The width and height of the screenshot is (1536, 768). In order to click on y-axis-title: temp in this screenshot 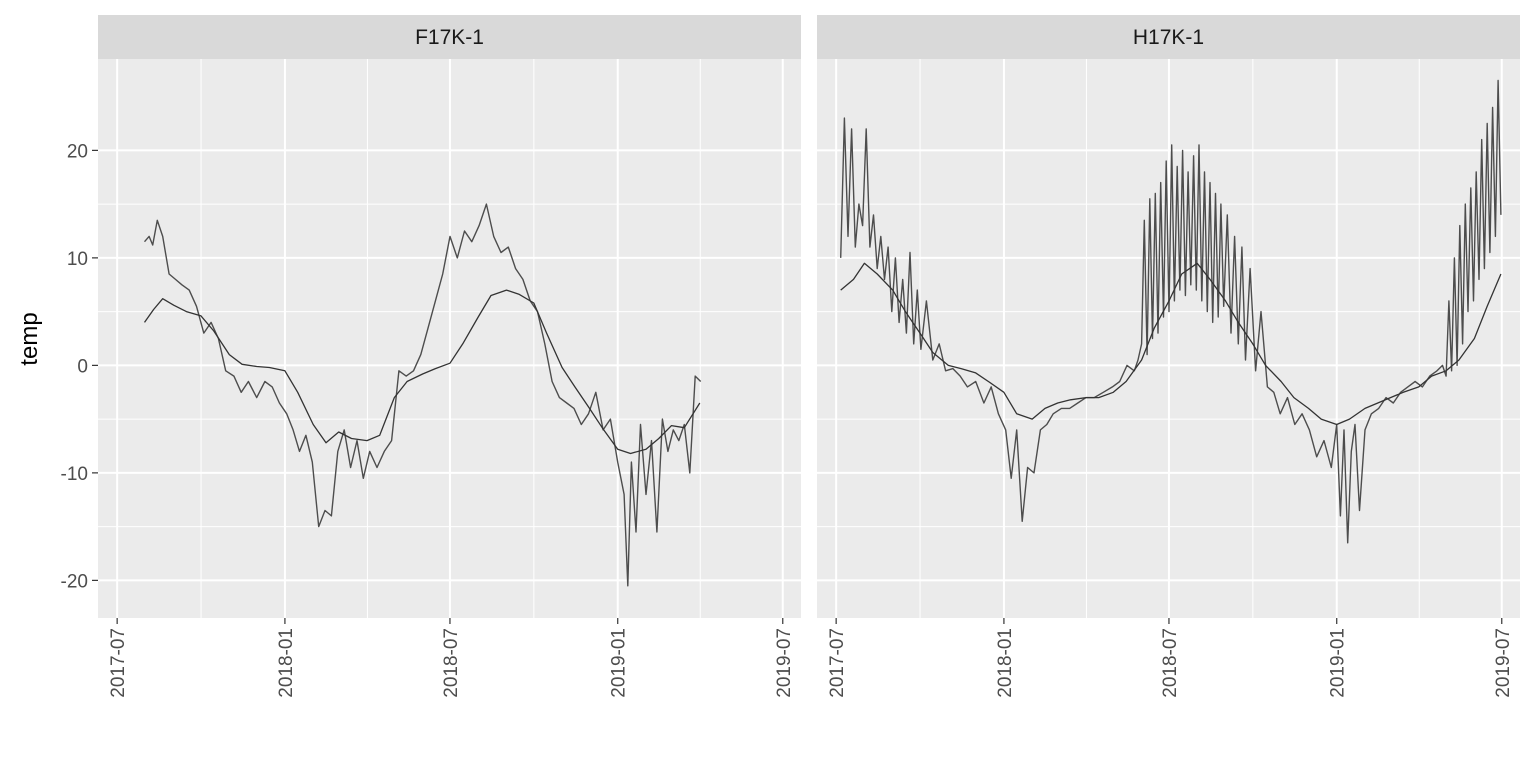, I will do `click(29, 338)`.